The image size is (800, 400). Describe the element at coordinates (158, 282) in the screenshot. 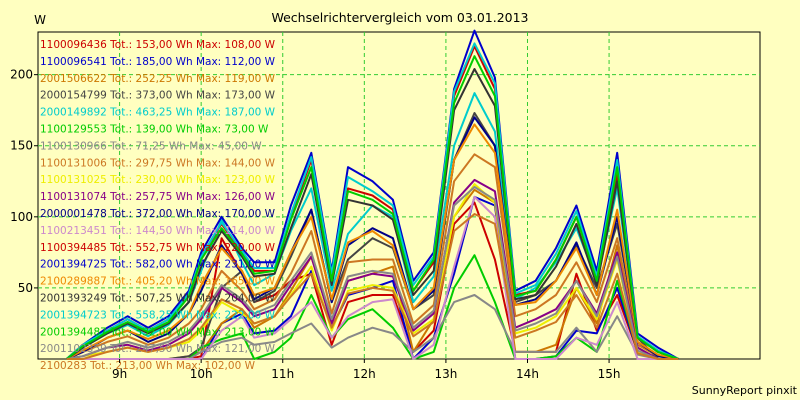

I see `legend-entry: 2100289887 Tot.: 405,20 Wh Max: 165,00 W` at that location.